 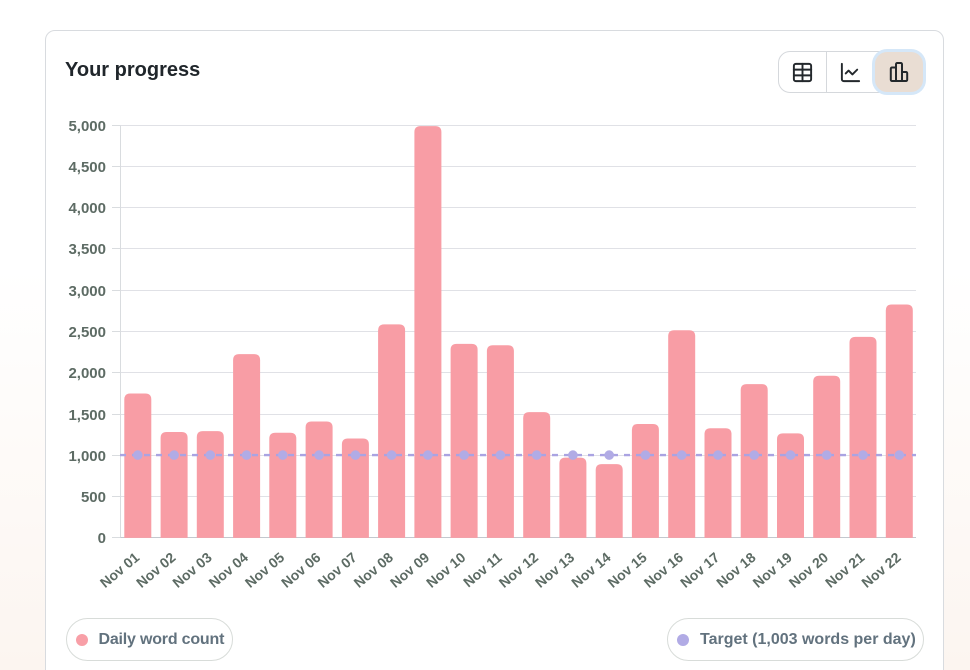 I want to click on svg-text: 3,500, so click(x=87, y=249).